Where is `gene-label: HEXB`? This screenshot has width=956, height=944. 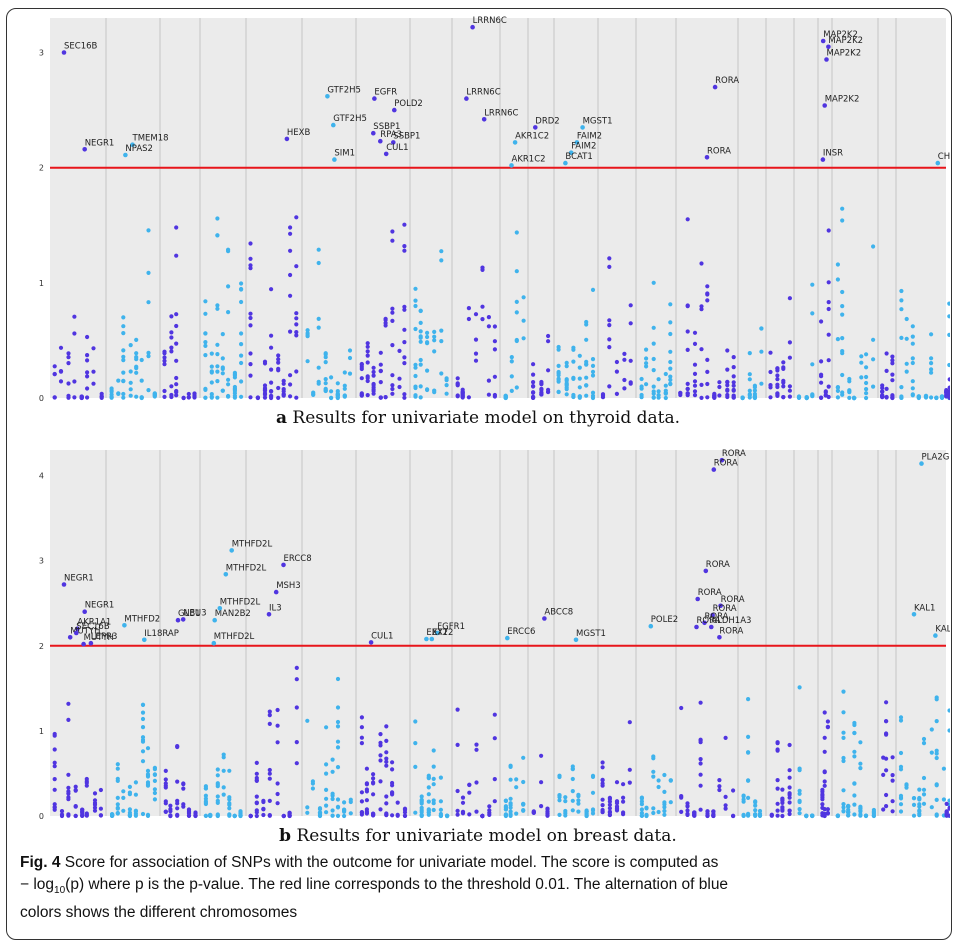 gene-label: HEXB is located at coordinates (299, 133).